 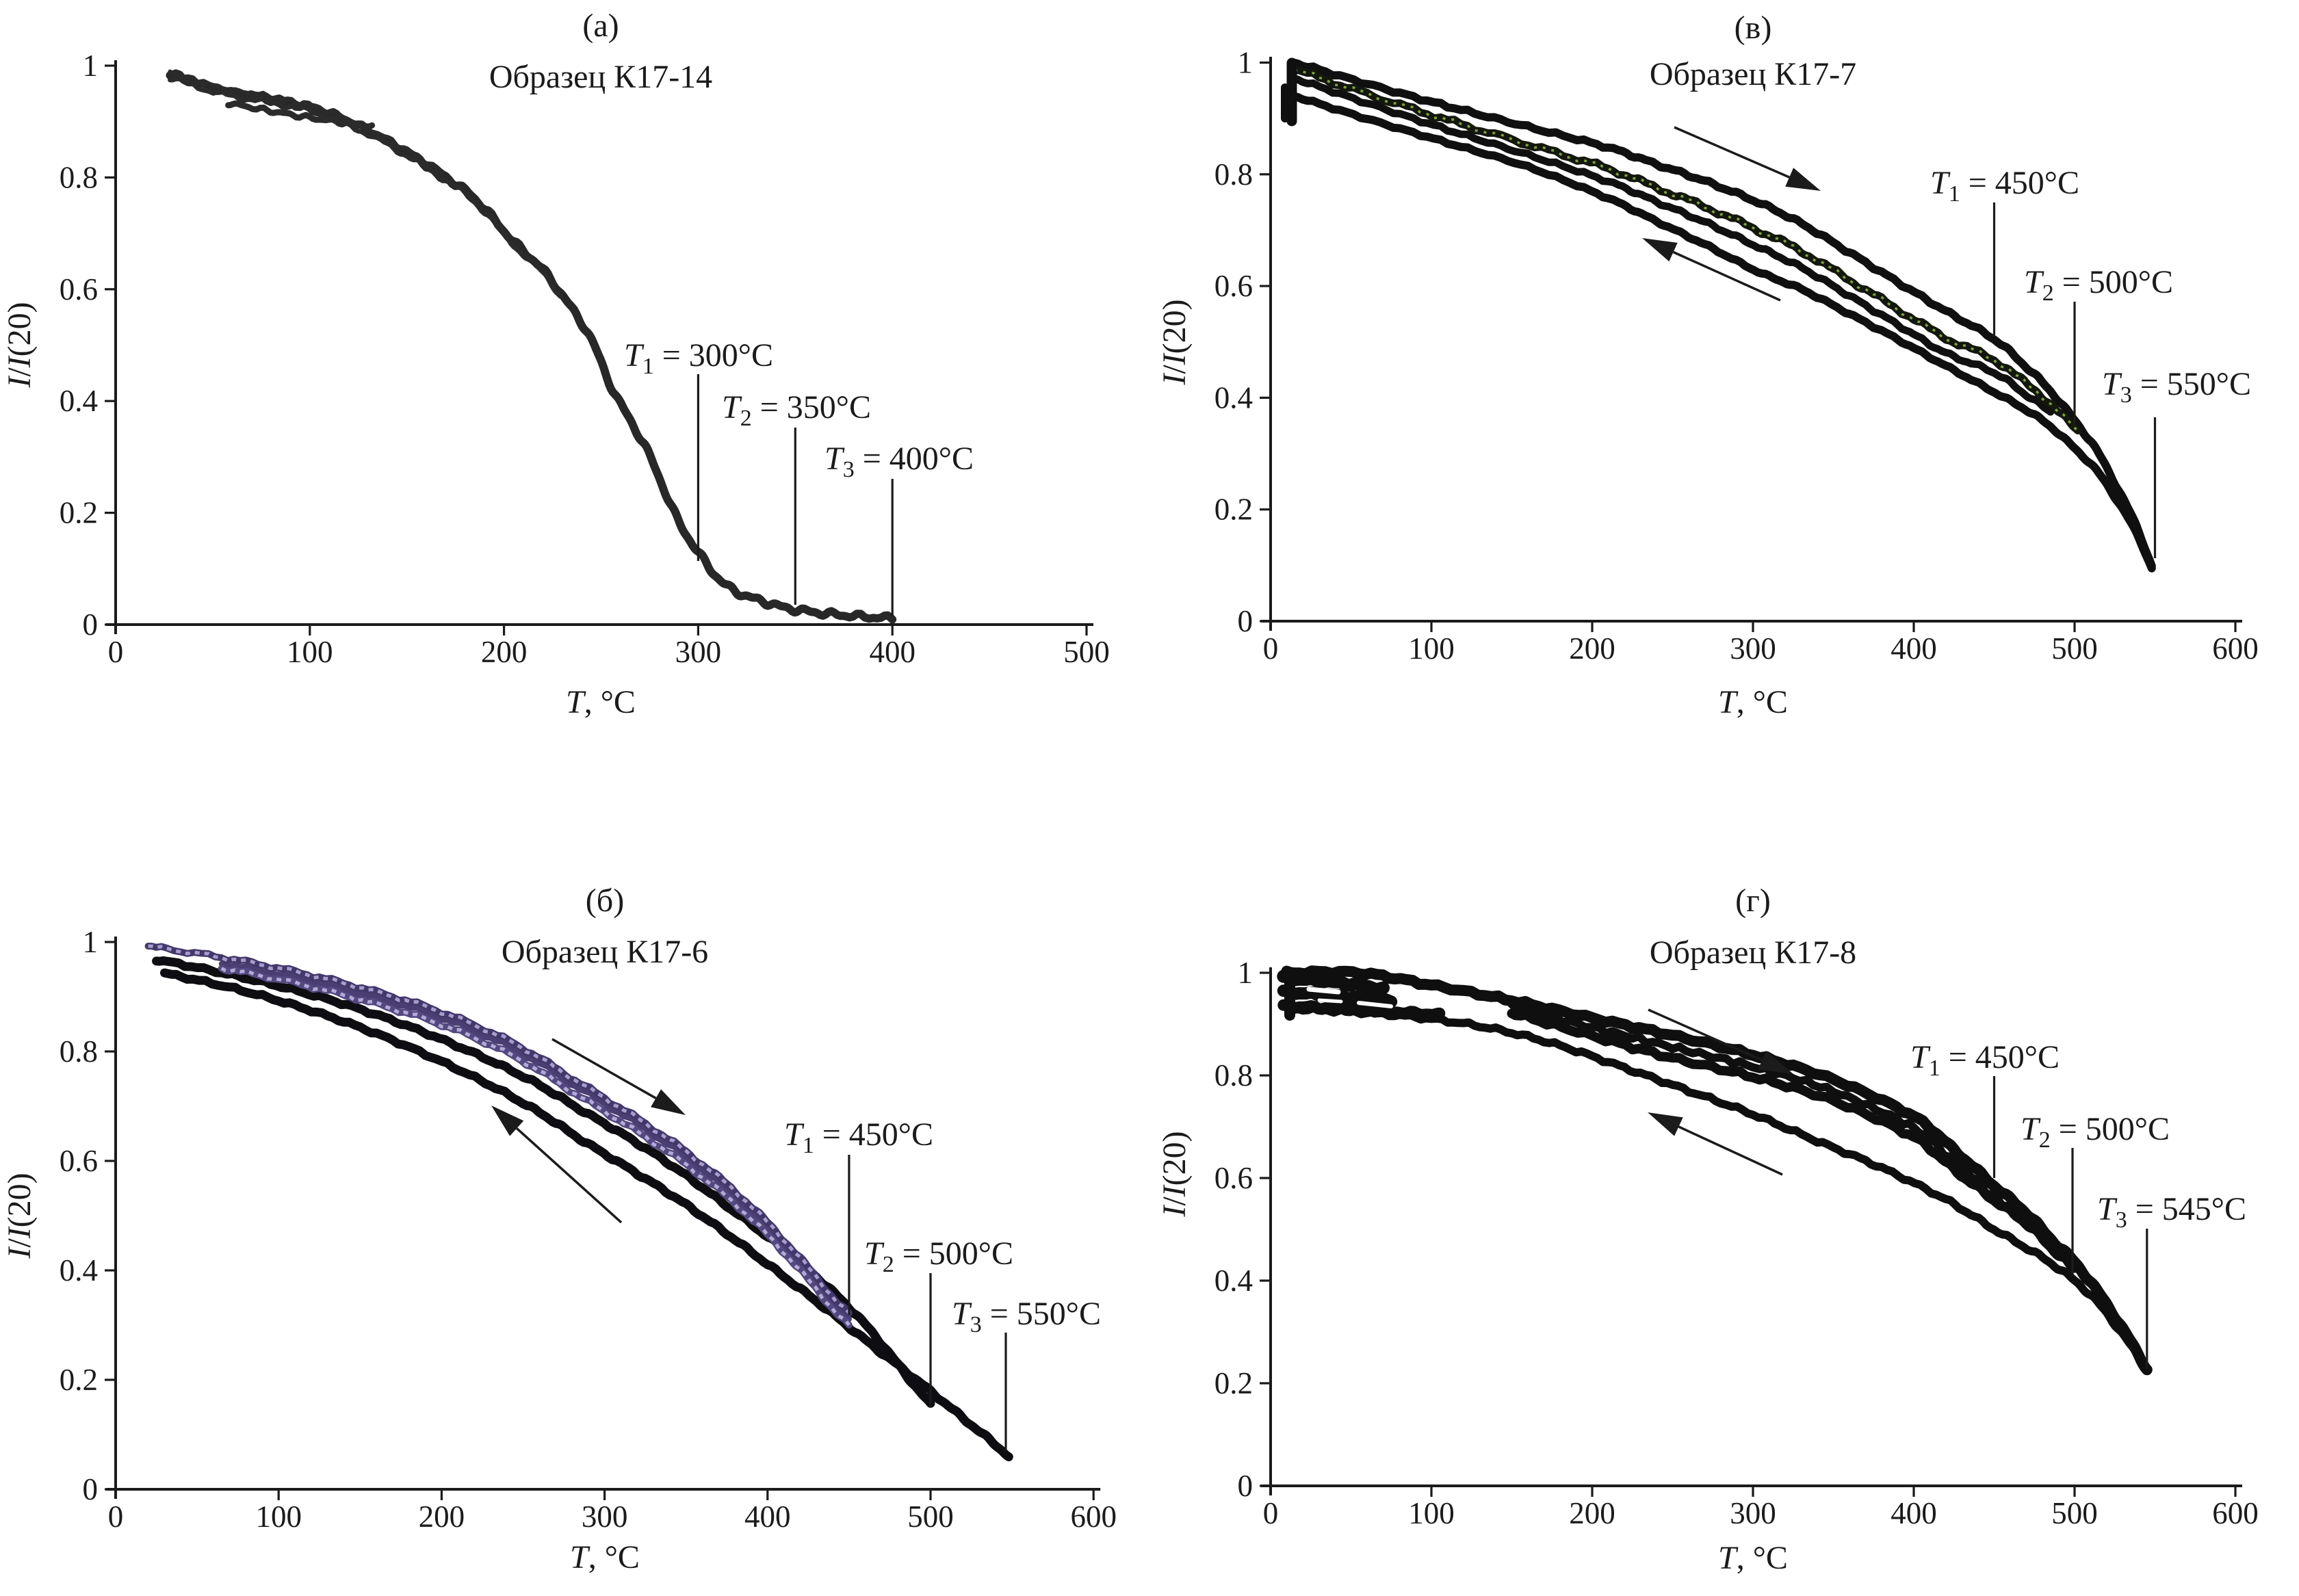 I want to click on svg-text: Образец К17-6, so click(x=605, y=952).